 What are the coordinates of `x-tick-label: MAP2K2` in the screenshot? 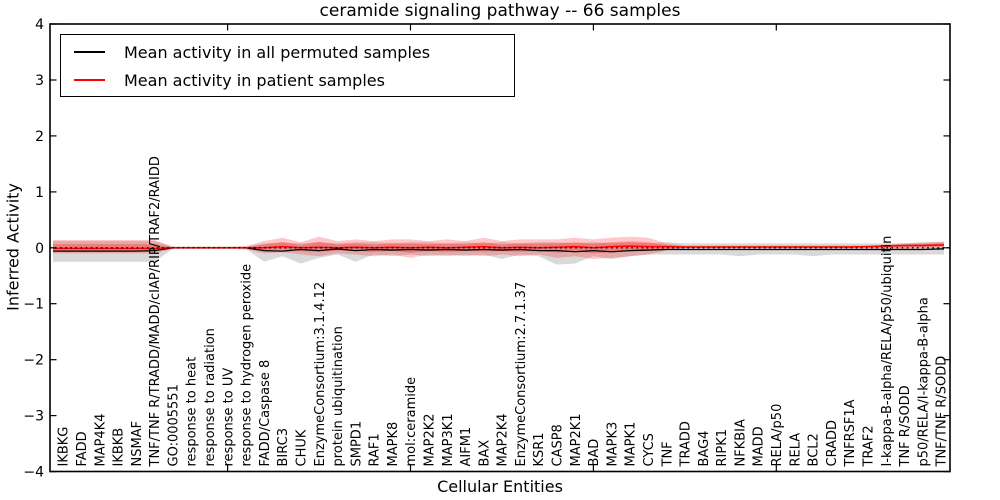 It's located at (430, 439).